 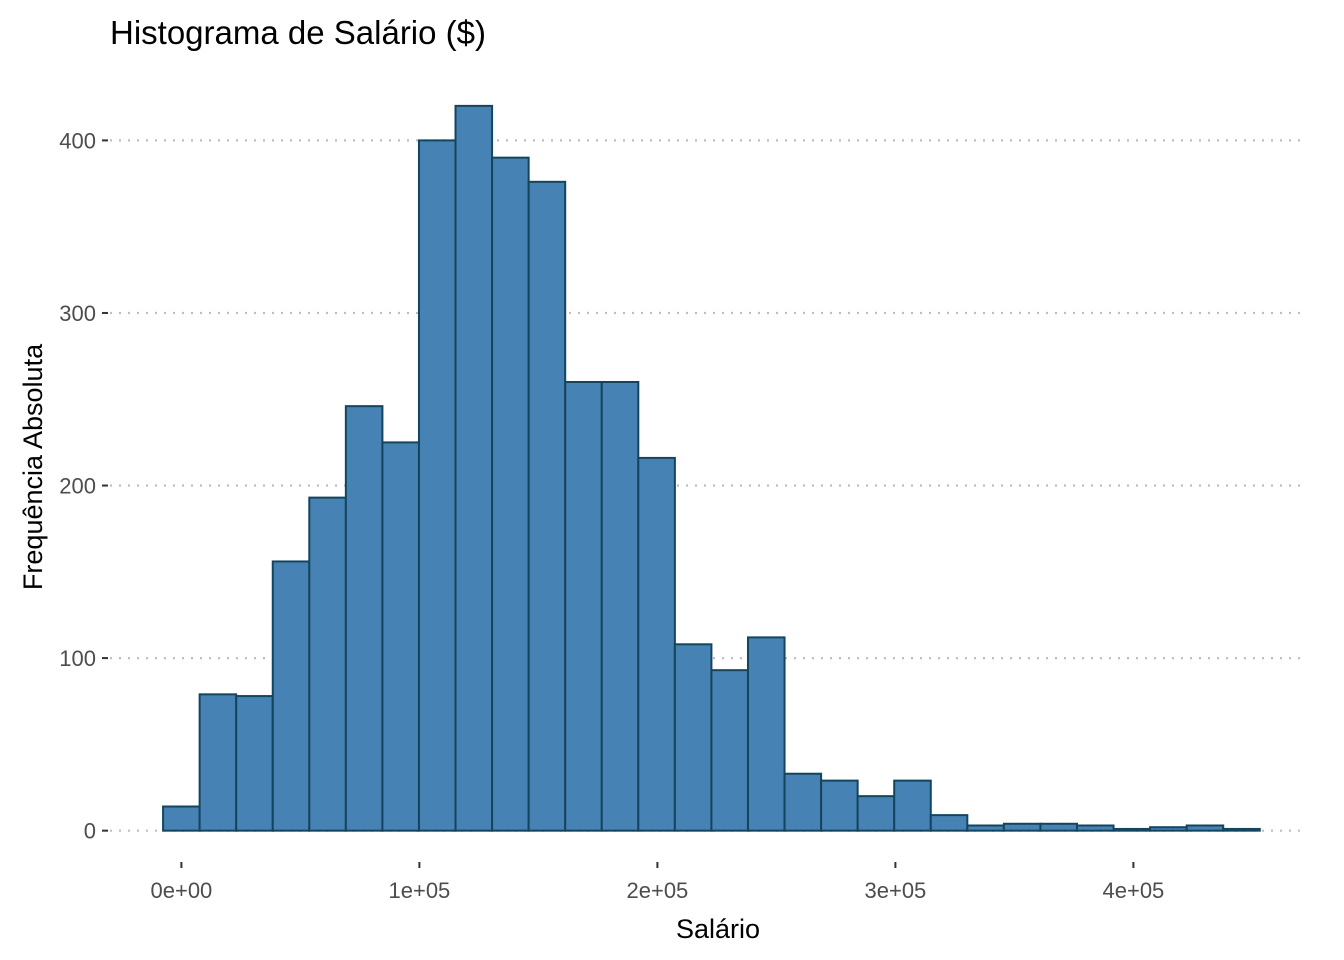 What do you see at coordinates (77, 658) in the screenshot?
I see `y-tick-label: 100` at bounding box center [77, 658].